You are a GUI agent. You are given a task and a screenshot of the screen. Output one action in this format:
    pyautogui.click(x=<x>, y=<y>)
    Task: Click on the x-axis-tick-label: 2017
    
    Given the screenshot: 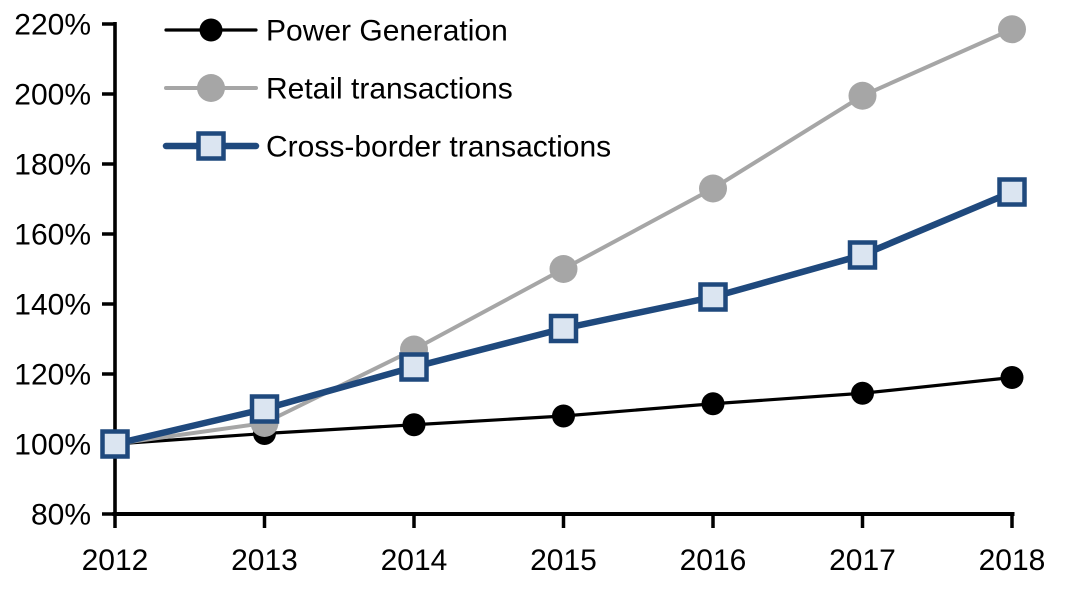 What is the action you would take?
    pyautogui.click(x=862, y=560)
    